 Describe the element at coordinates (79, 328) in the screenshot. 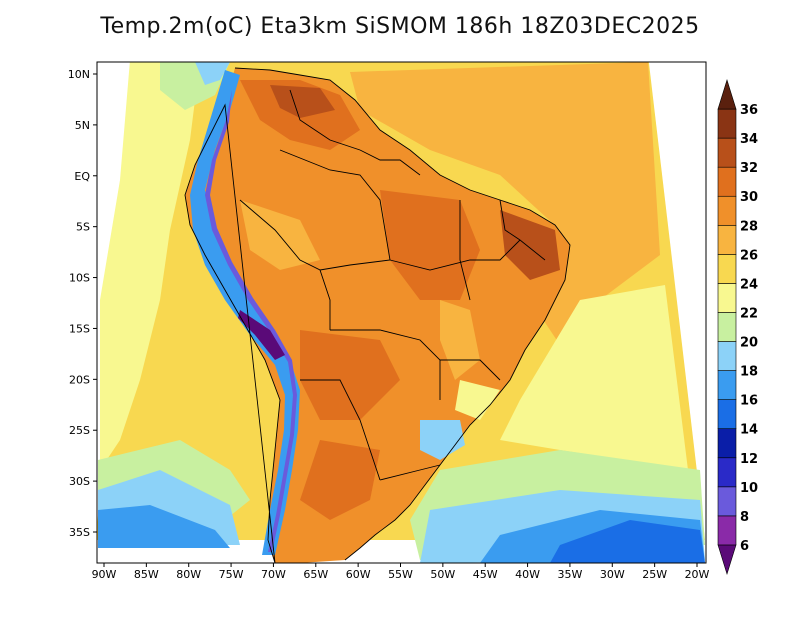

I see `lat-tick-label: 15S` at that location.